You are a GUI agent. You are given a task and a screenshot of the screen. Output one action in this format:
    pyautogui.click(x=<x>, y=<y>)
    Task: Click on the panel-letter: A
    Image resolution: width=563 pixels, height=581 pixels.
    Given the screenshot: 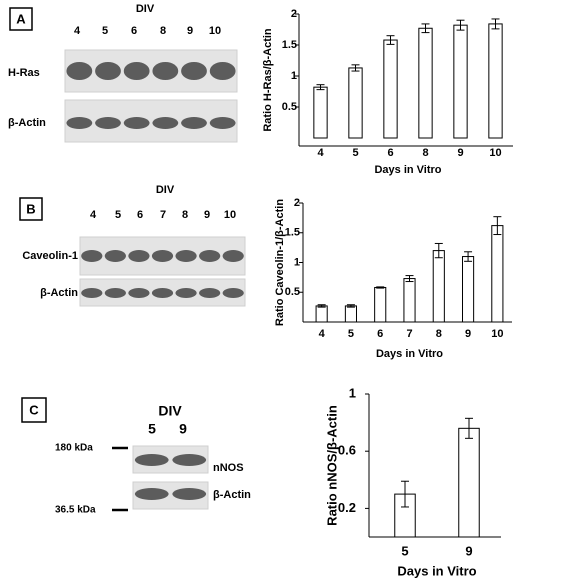 What is the action you would take?
    pyautogui.click(x=21, y=18)
    